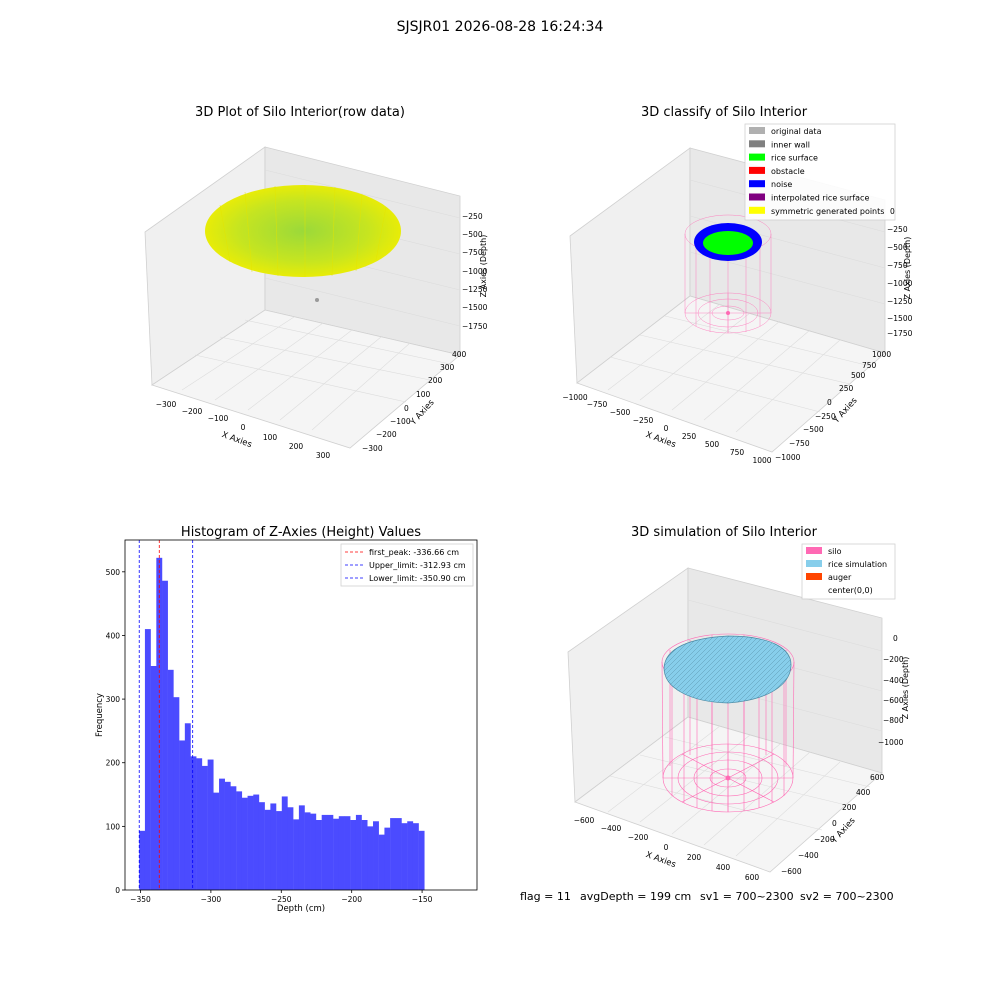  What do you see at coordinates (850, 590) in the screenshot?
I see `legend-label: center(0,0)` at bounding box center [850, 590].